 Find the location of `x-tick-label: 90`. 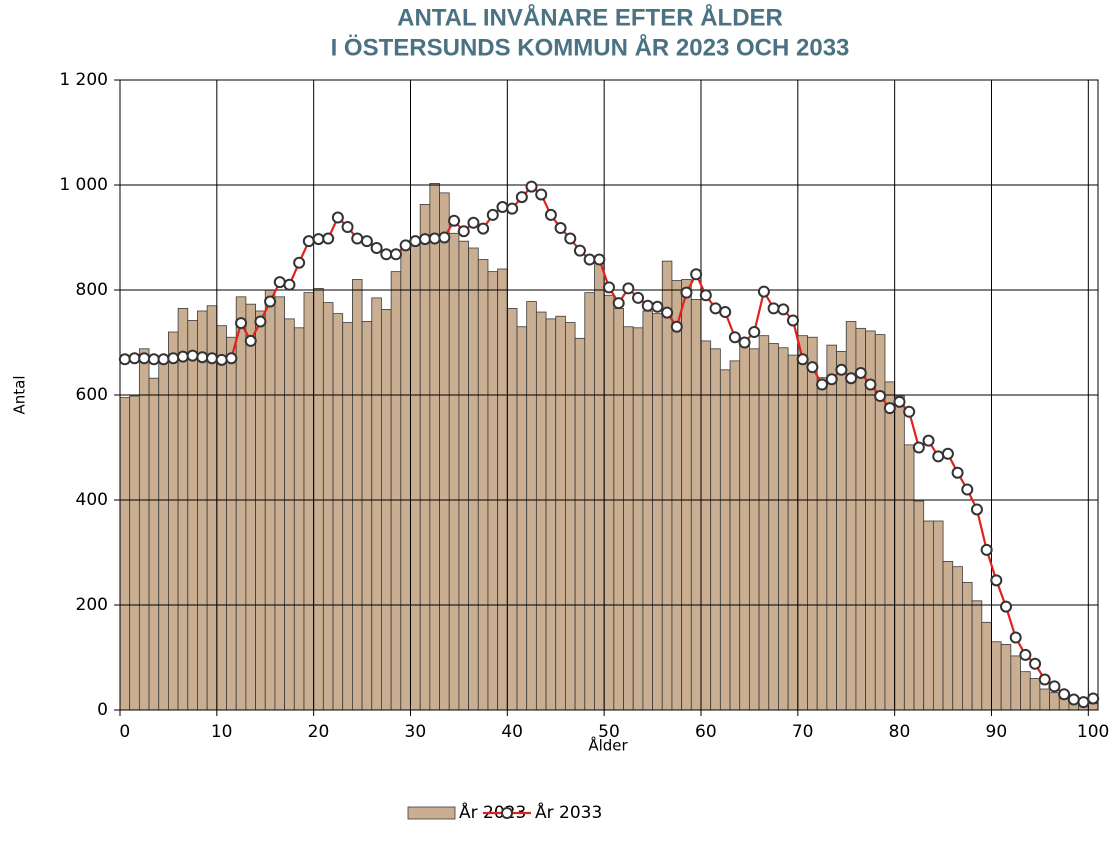

x-tick-label: 90 is located at coordinates (997, 732).